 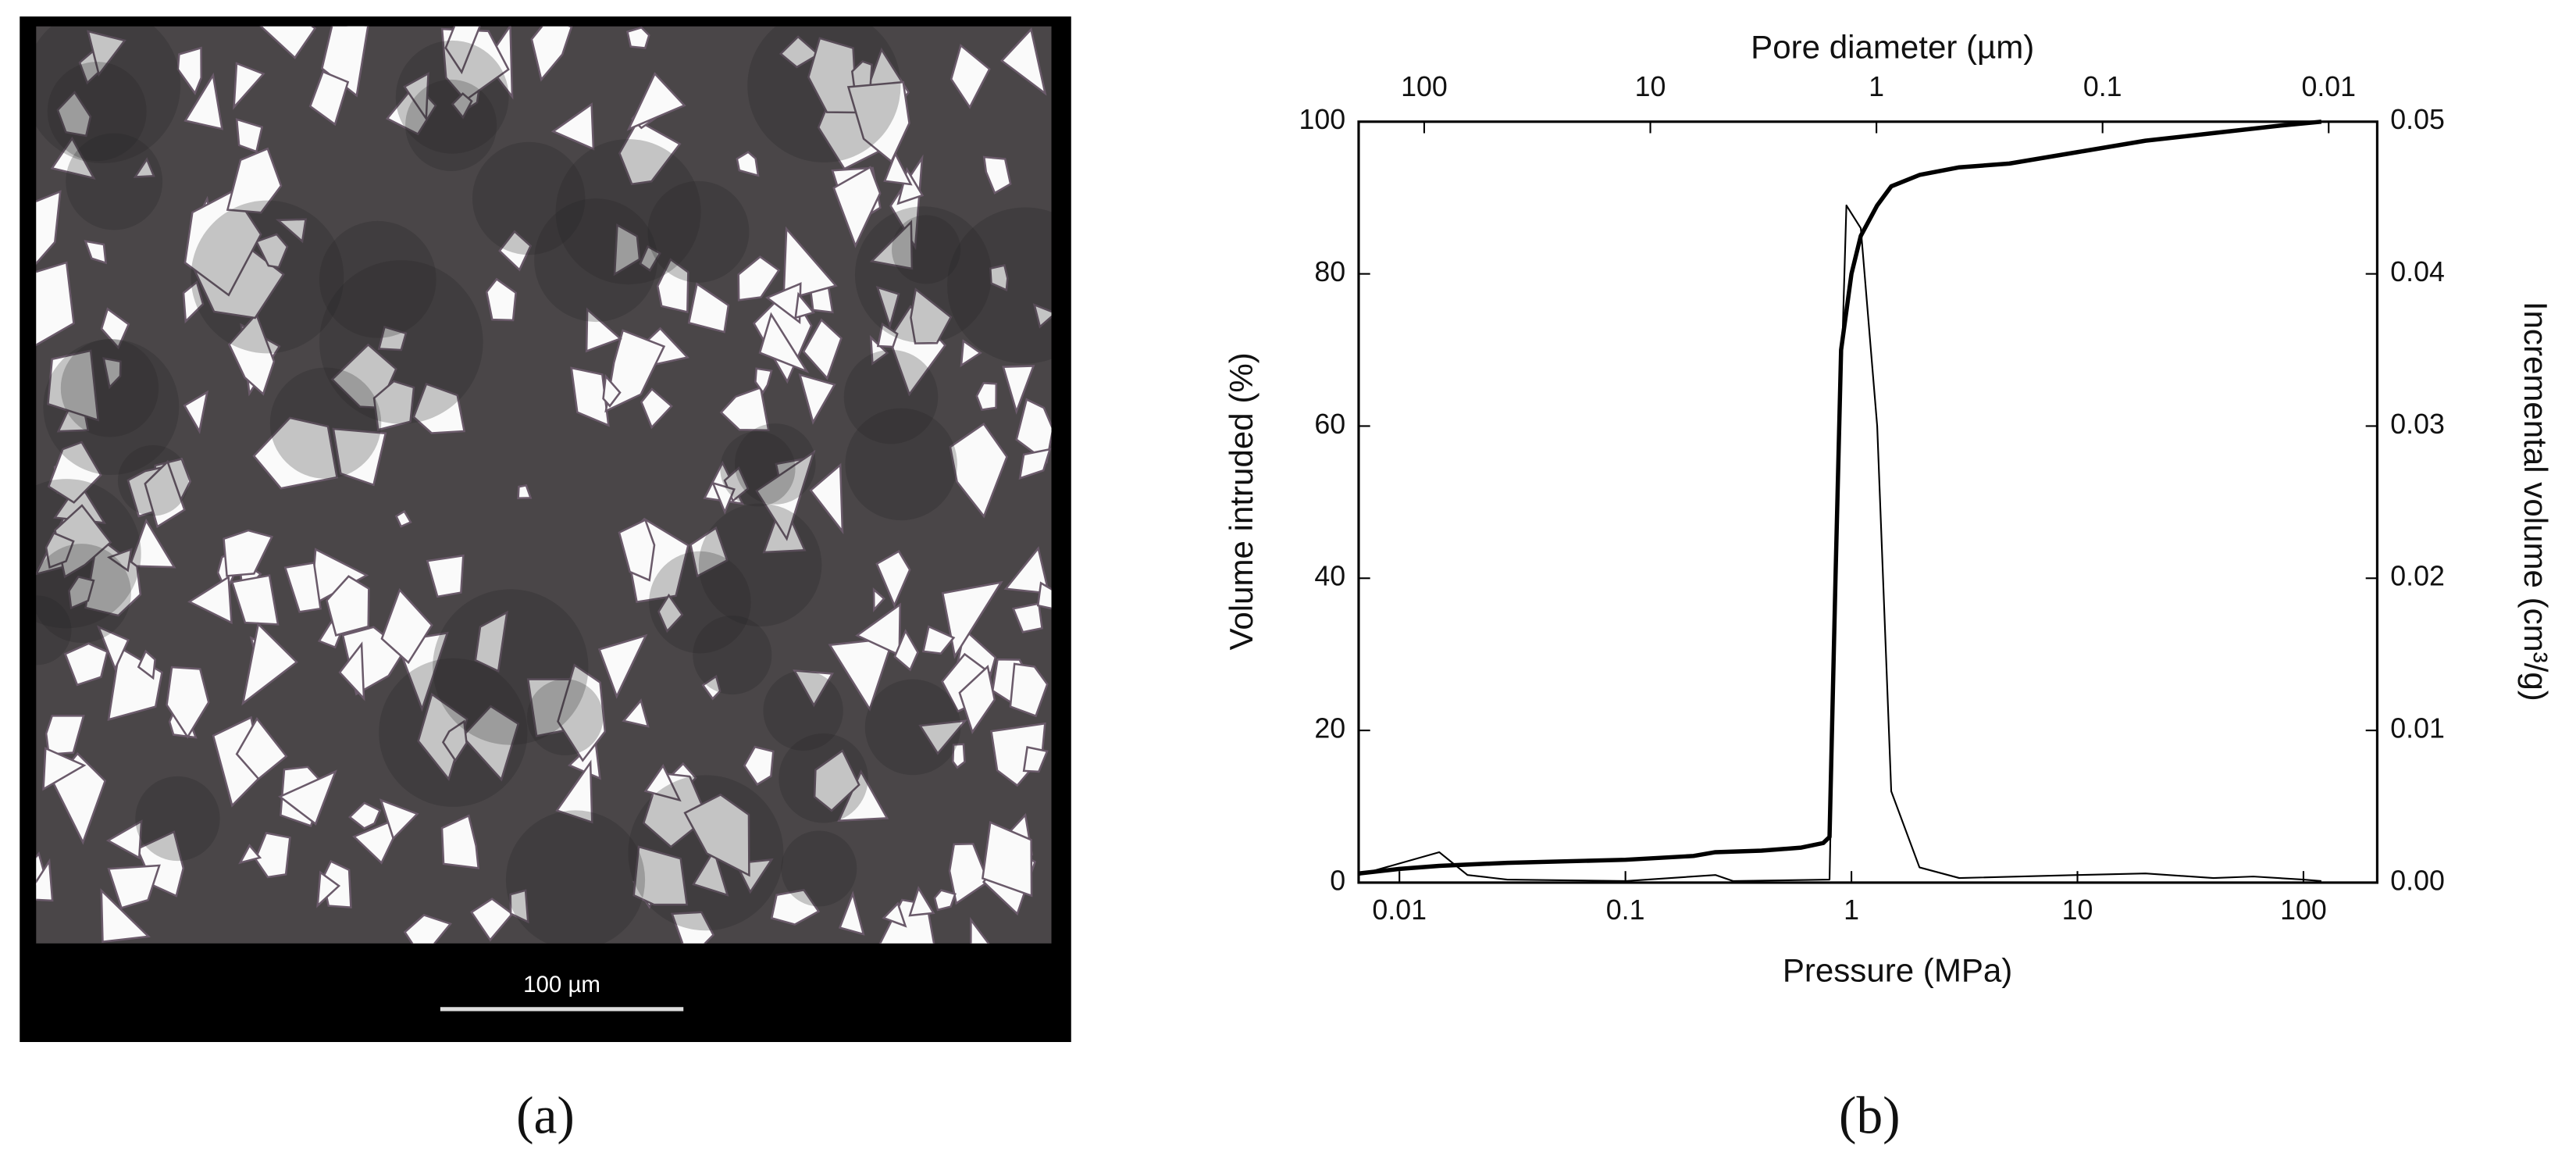 I want to click on y-tick-label: 80, so click(x=1329, y=271).